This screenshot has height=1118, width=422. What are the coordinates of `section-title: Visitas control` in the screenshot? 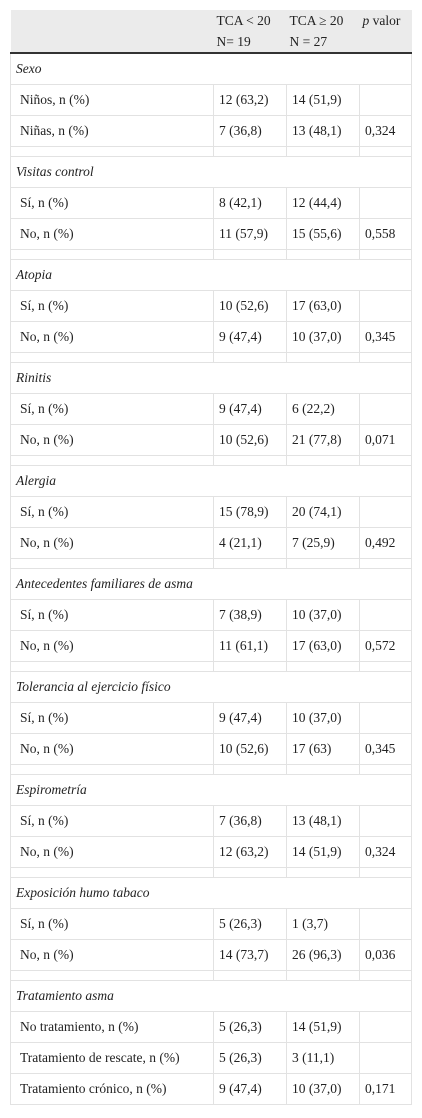 It's located at (211, 172).